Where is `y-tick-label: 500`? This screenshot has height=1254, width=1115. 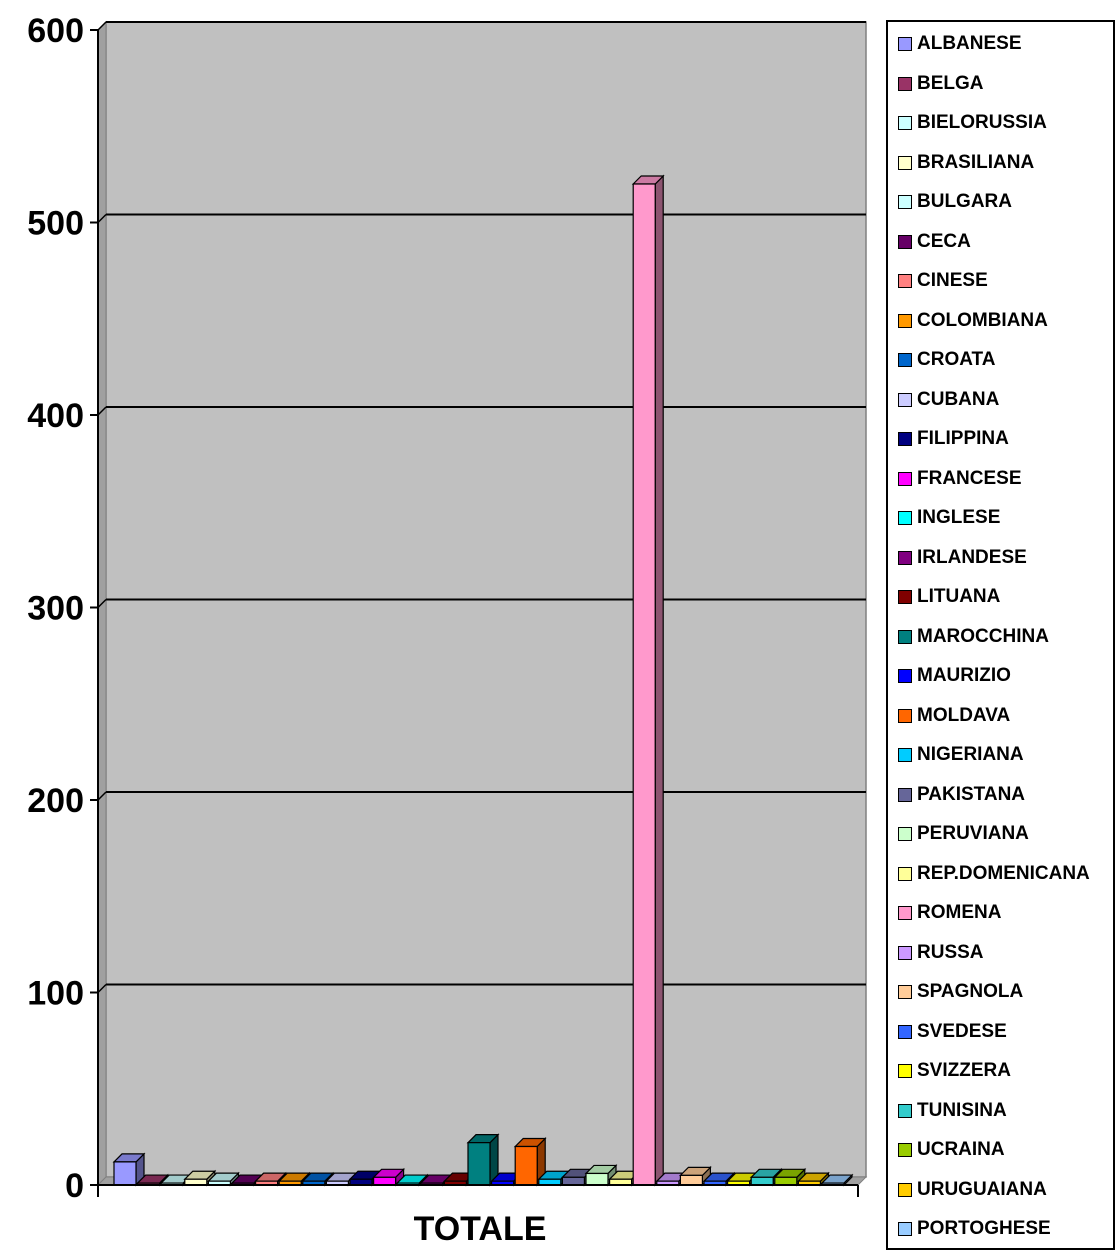
y-tick-label: 500 is located at coordinates (55, 224).